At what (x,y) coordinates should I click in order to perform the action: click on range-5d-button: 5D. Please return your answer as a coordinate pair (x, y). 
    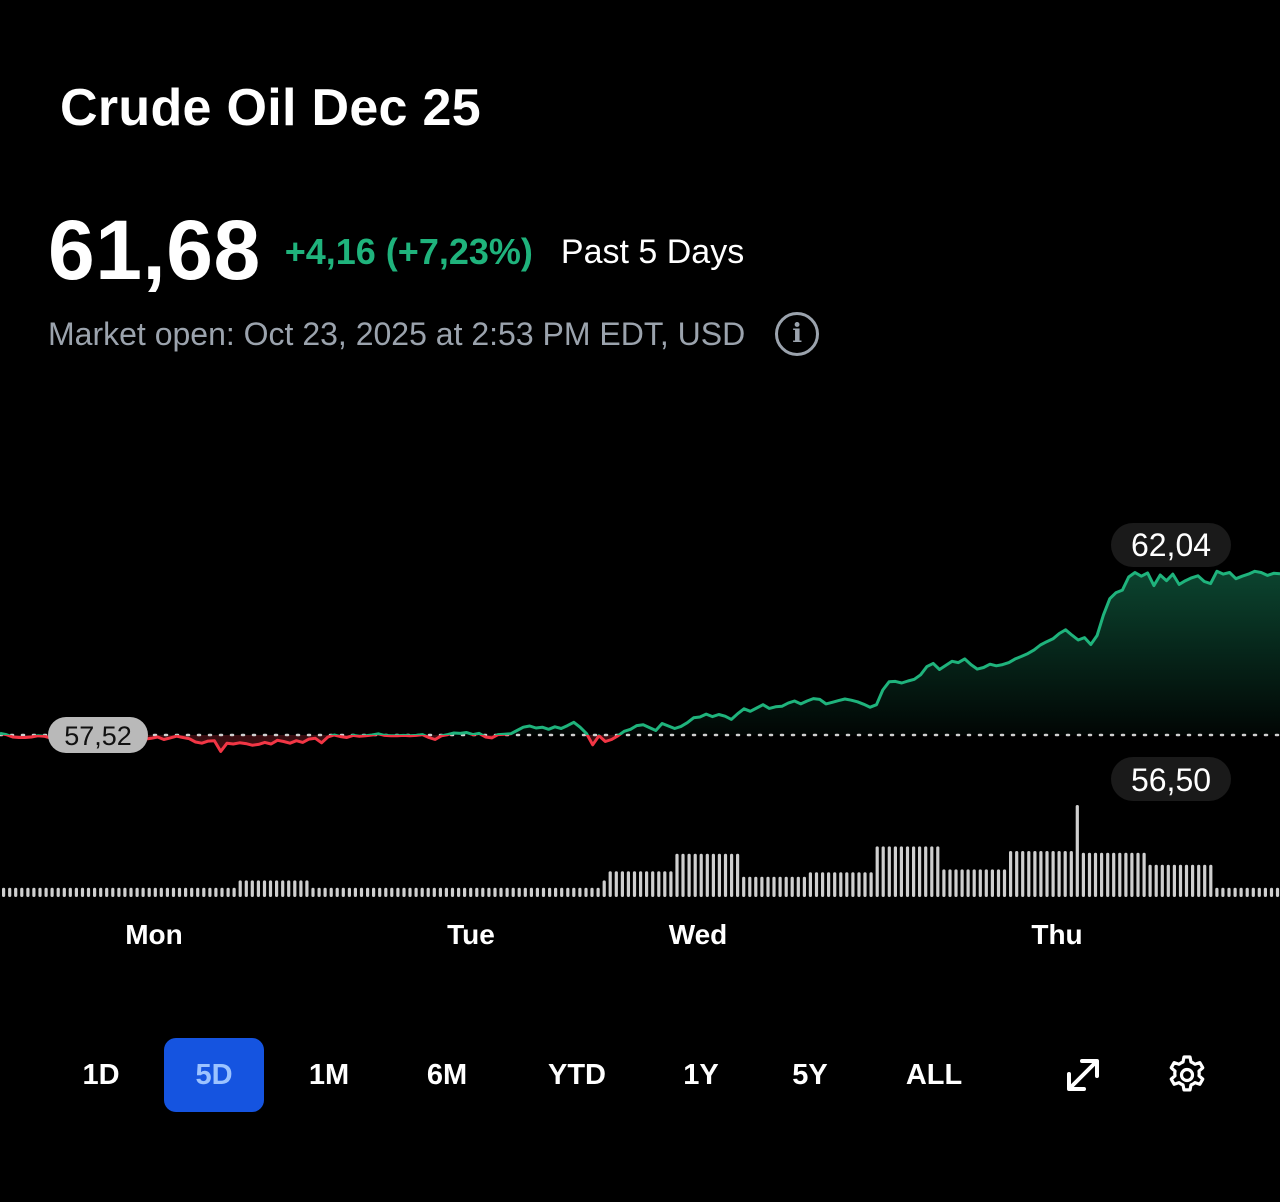
    Looking at the image, I should click on (214, 1075).